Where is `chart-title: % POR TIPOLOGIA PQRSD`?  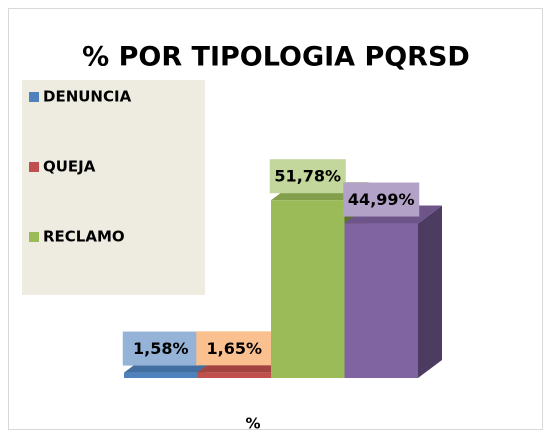
chart-title: % POR TIPOLOGIA PQRSD is located at coordinates (276, 57).